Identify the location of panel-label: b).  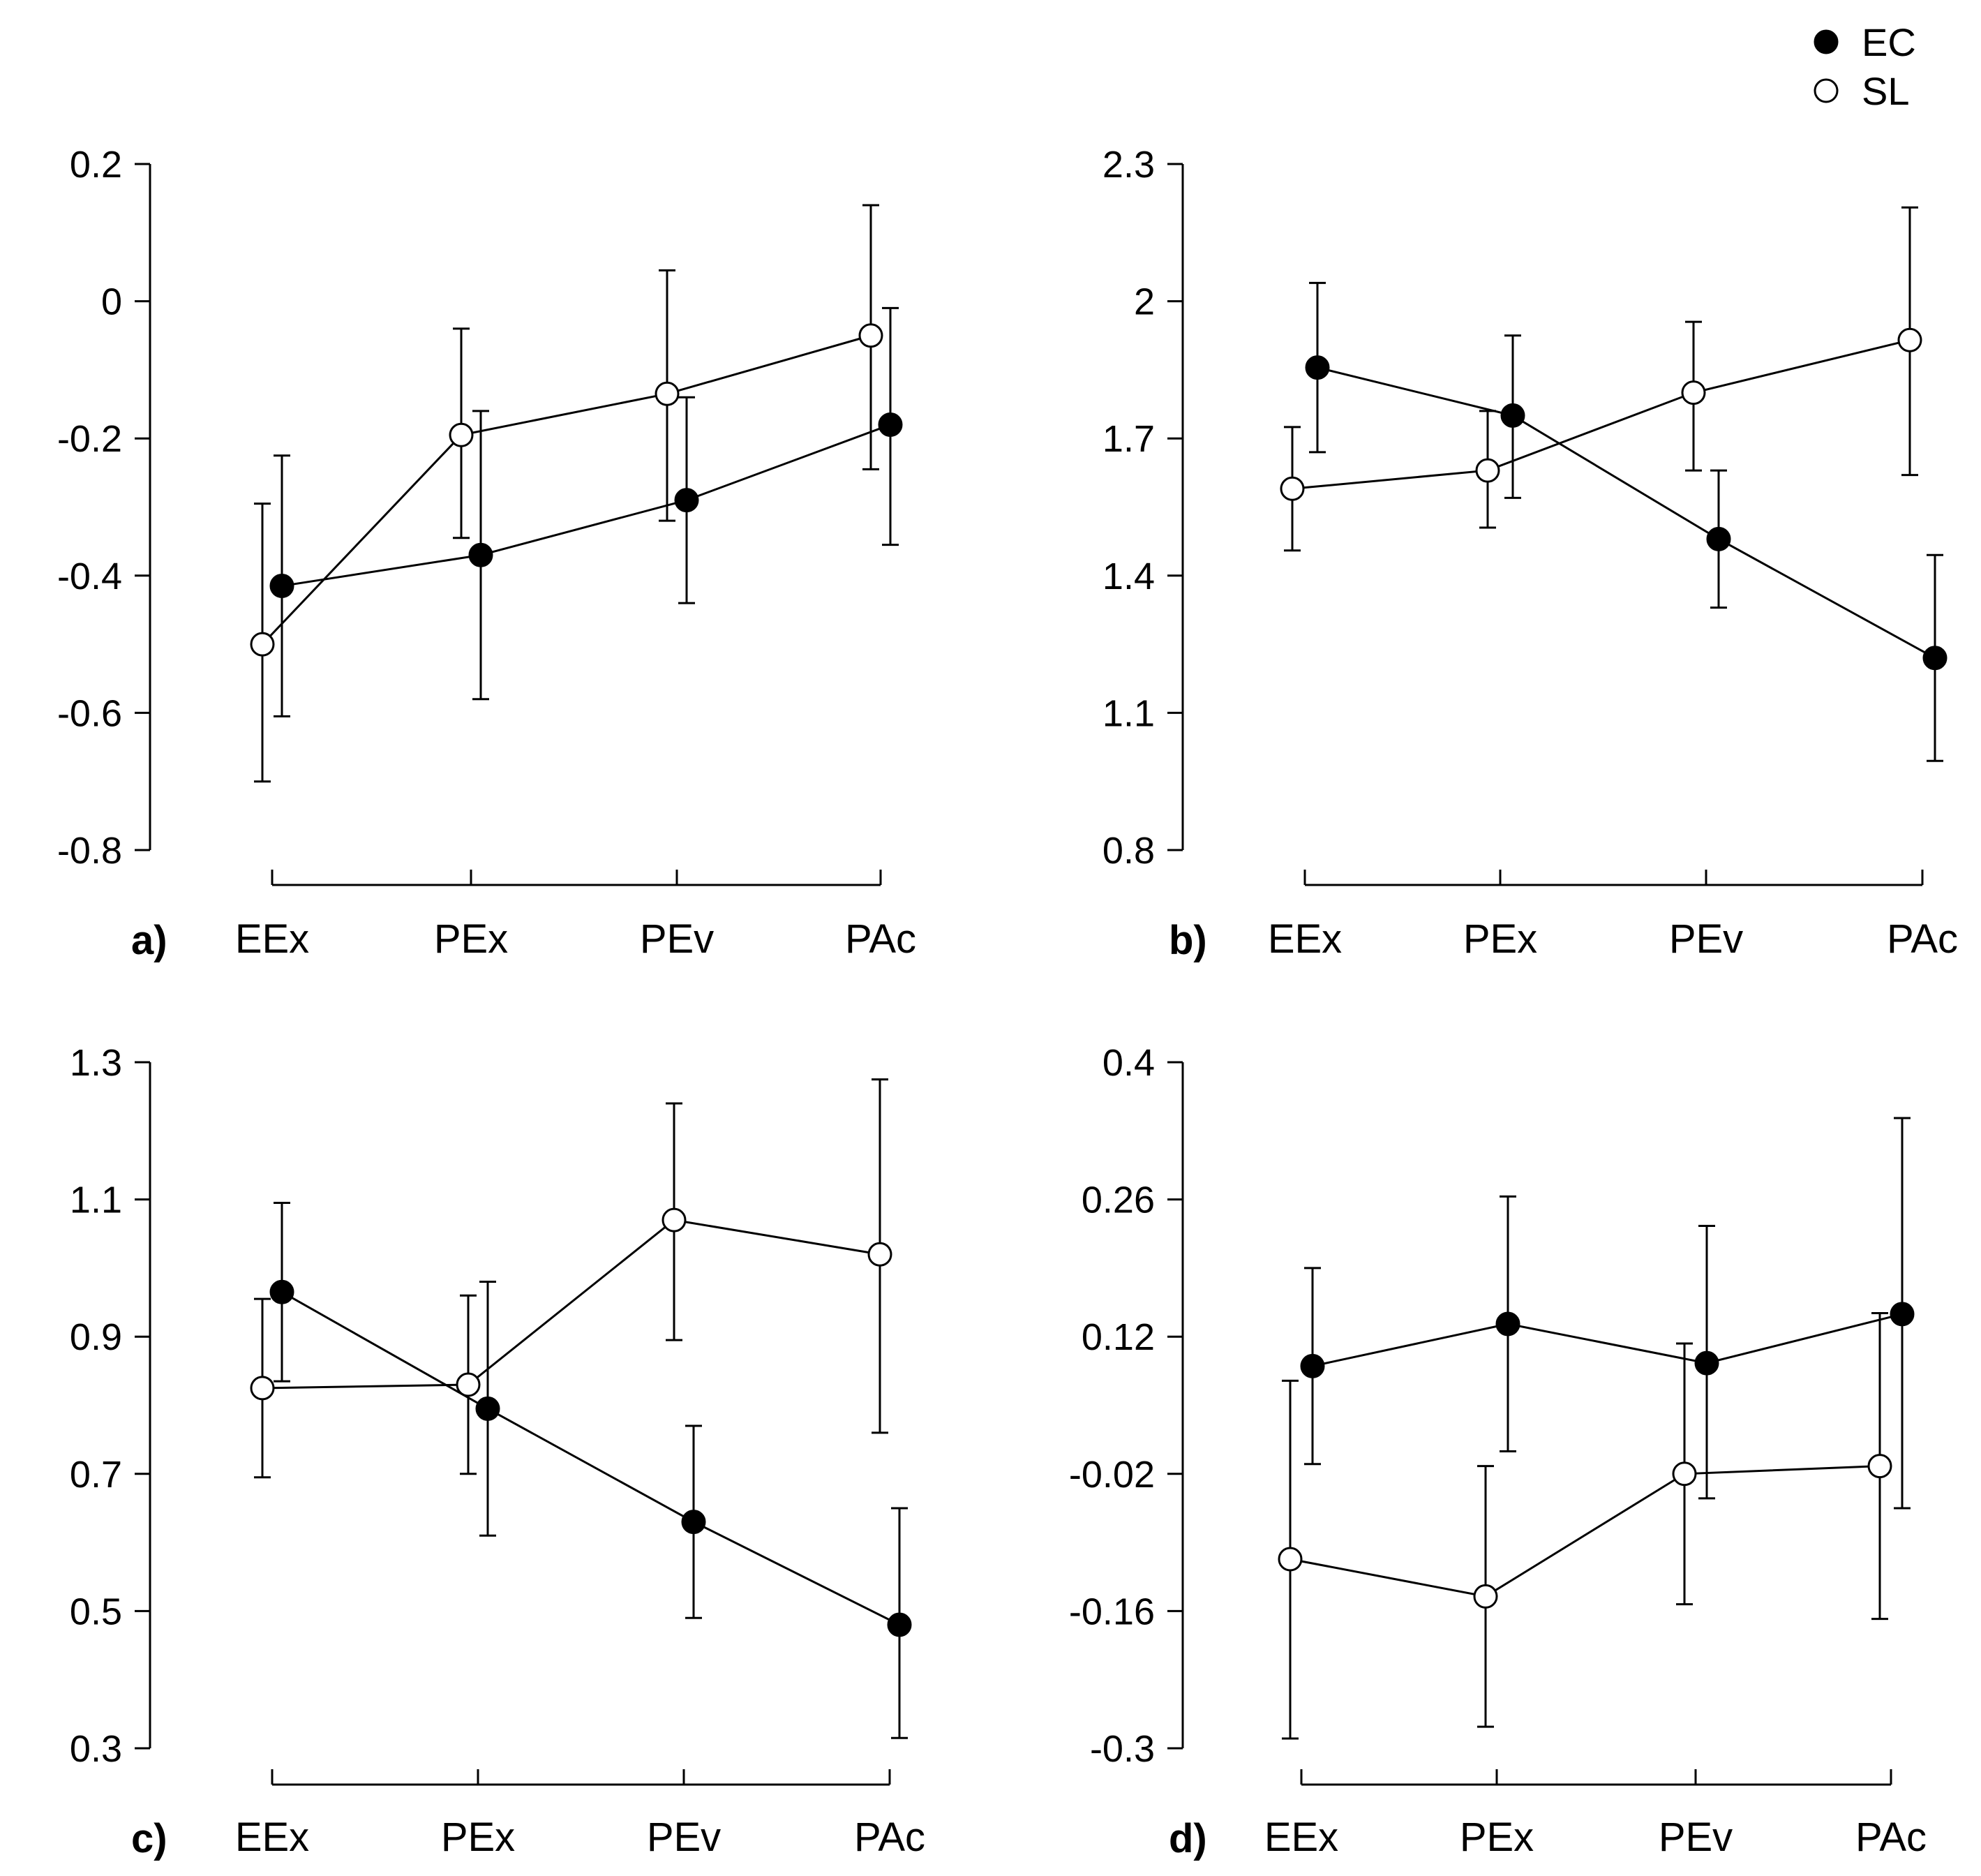
(1188, 940).